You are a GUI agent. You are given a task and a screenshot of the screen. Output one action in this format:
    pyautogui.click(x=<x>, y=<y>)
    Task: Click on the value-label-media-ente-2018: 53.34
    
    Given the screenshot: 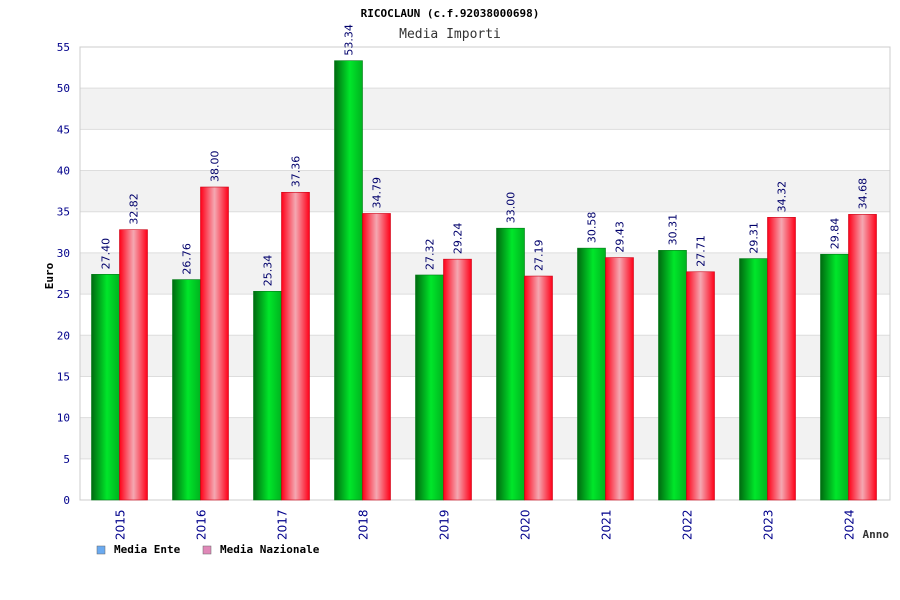 What is the action you would take?
    pyautogui.click(x=349, y=40)
    